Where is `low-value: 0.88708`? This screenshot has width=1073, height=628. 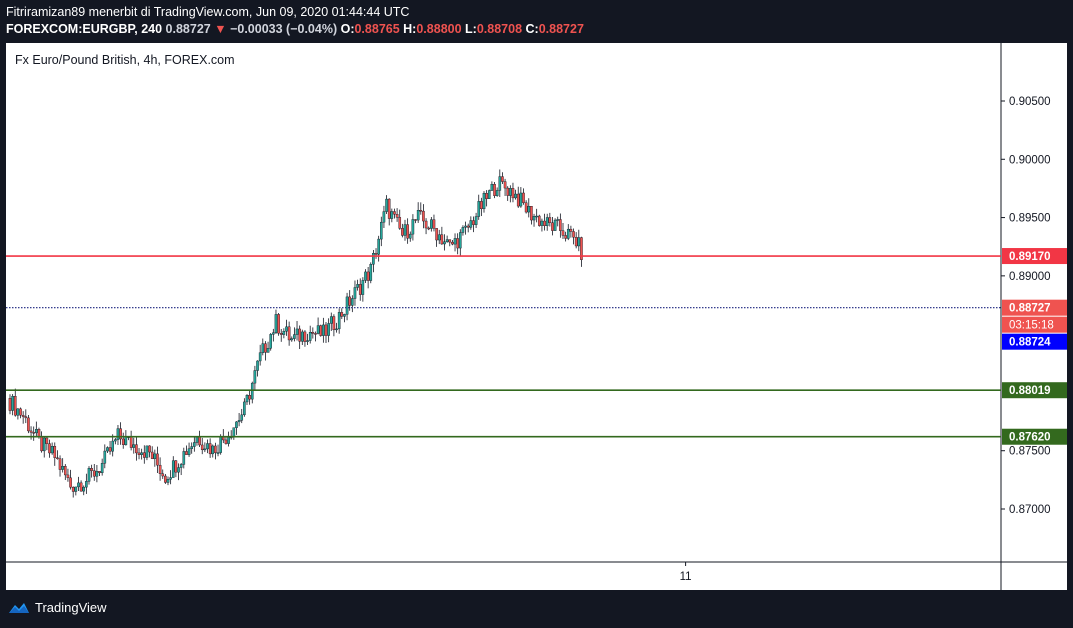 low-value: 0.88708 is located at coordinates (499, 29).